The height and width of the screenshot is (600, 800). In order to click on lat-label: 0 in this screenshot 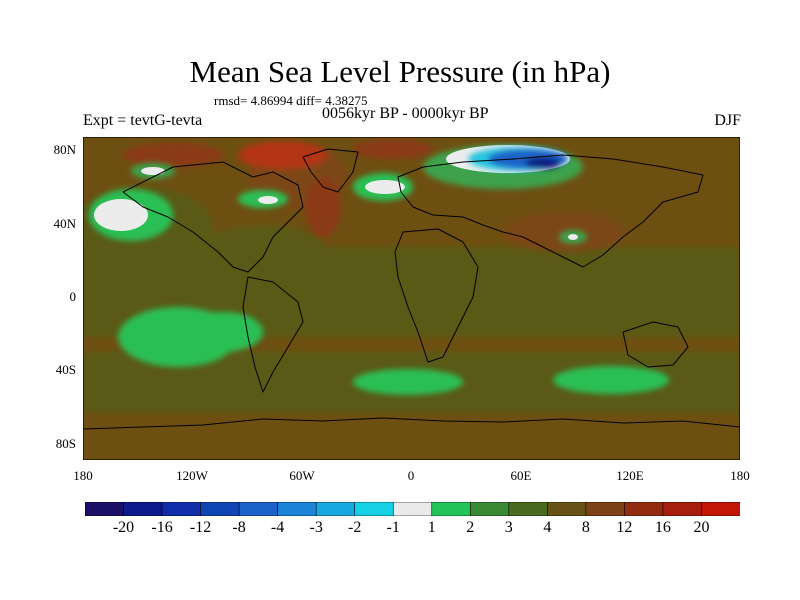, I will do `click(73, 296)`.